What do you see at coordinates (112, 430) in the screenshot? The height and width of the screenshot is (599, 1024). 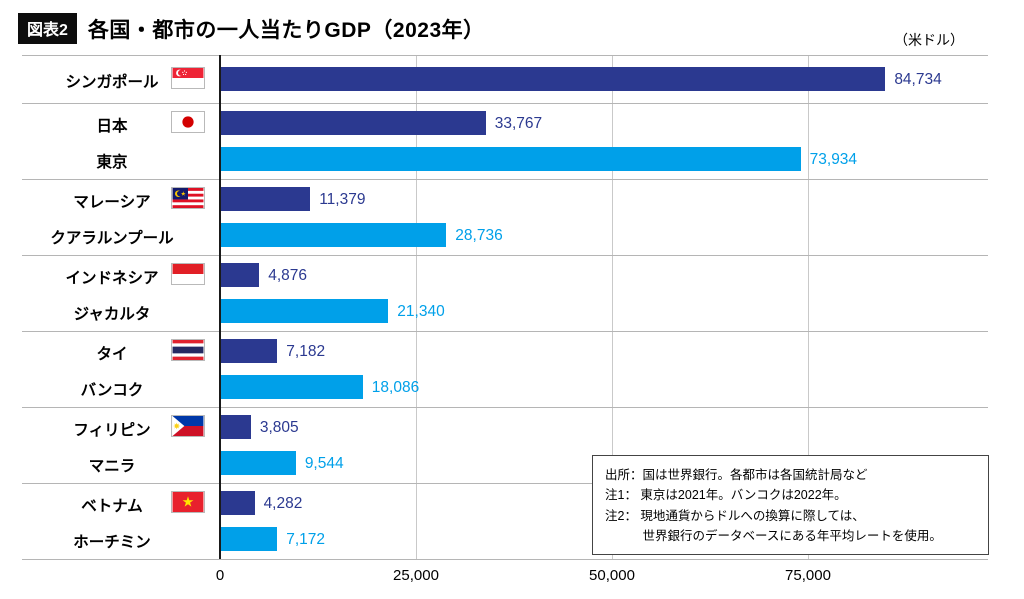 I see `country-label: フィリピン` at bounding box center [112, 430].